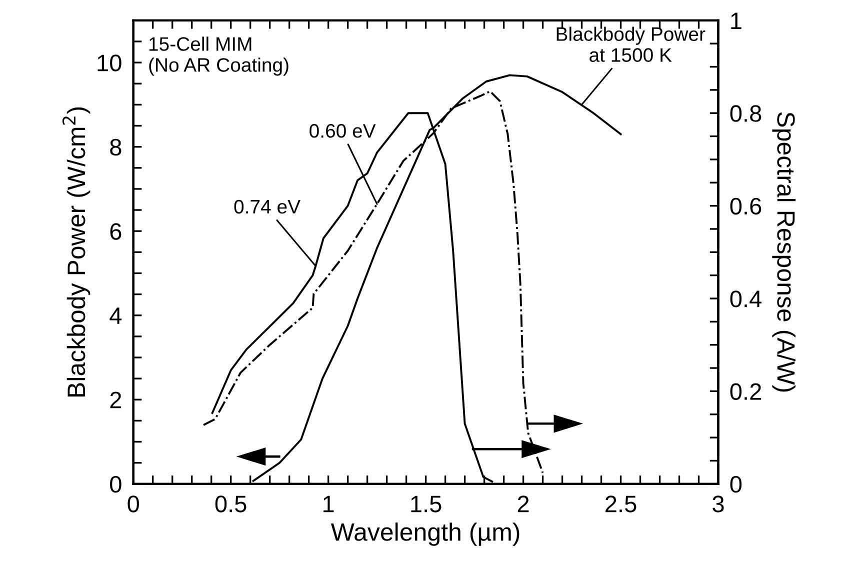 Image resolution: width=844 pixels, height=583 pixels. What do you see at coordinates (110, 63) in the screenshot?
I see `y-tick-label: 10` at bounding box center [110, 63].